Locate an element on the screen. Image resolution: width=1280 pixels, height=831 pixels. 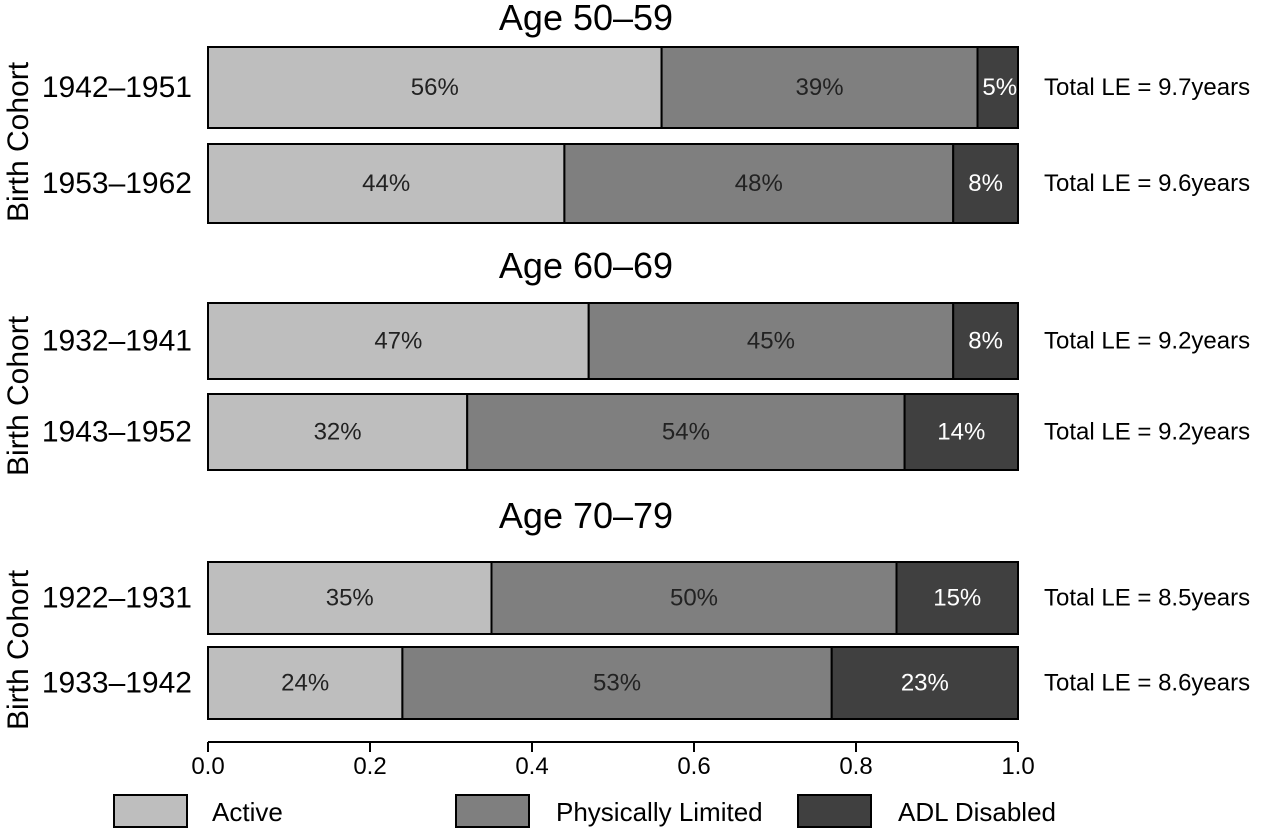
data-label: 23% is located at coordinates (925, 683).